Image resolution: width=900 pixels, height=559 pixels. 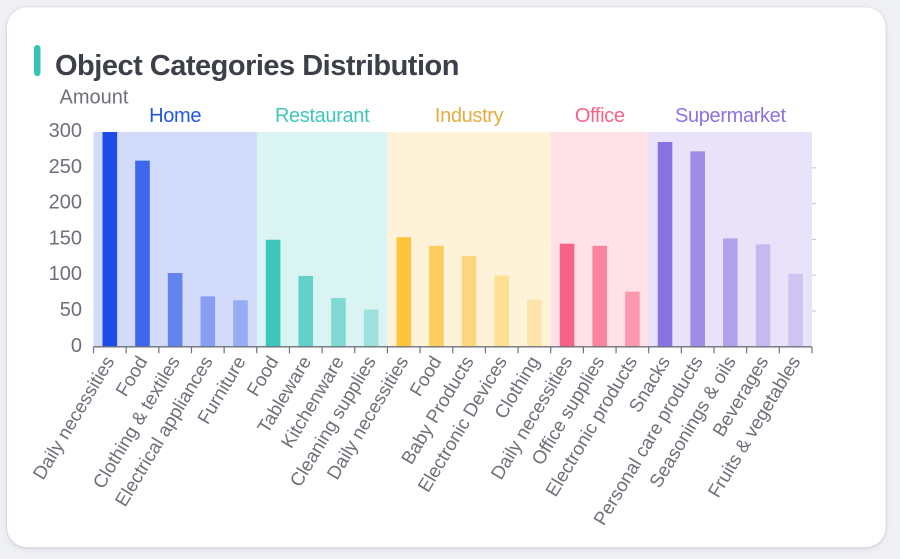 I want to click on svg-text: 250, so click(x=65, y=167).